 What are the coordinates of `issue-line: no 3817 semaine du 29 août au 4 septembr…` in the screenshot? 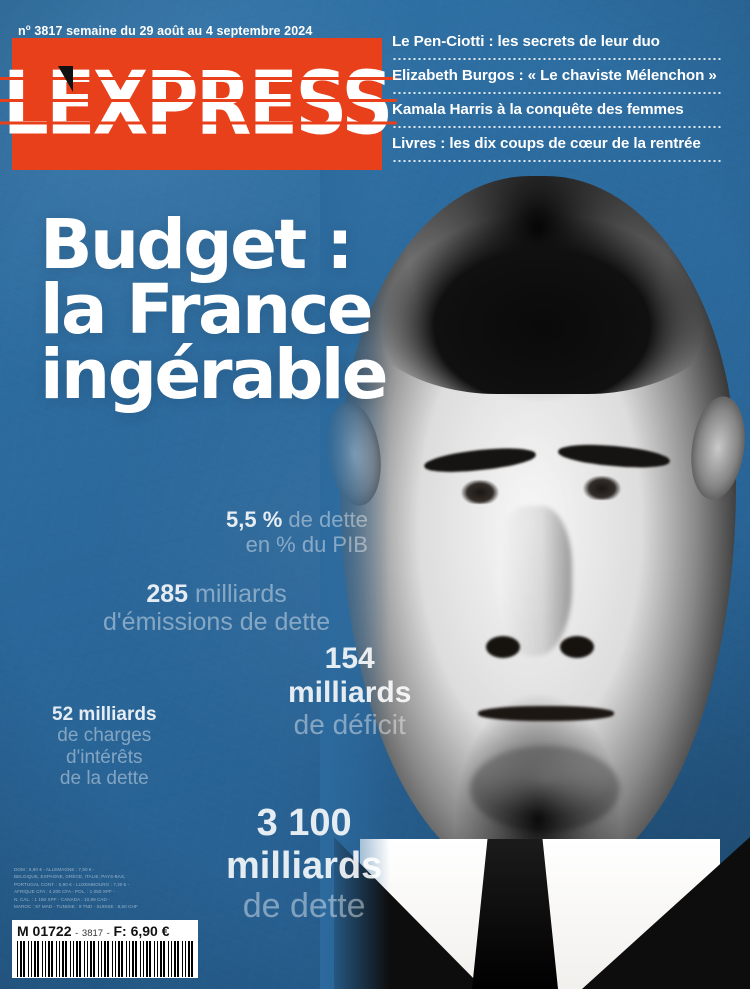 It's located at (165, 30).